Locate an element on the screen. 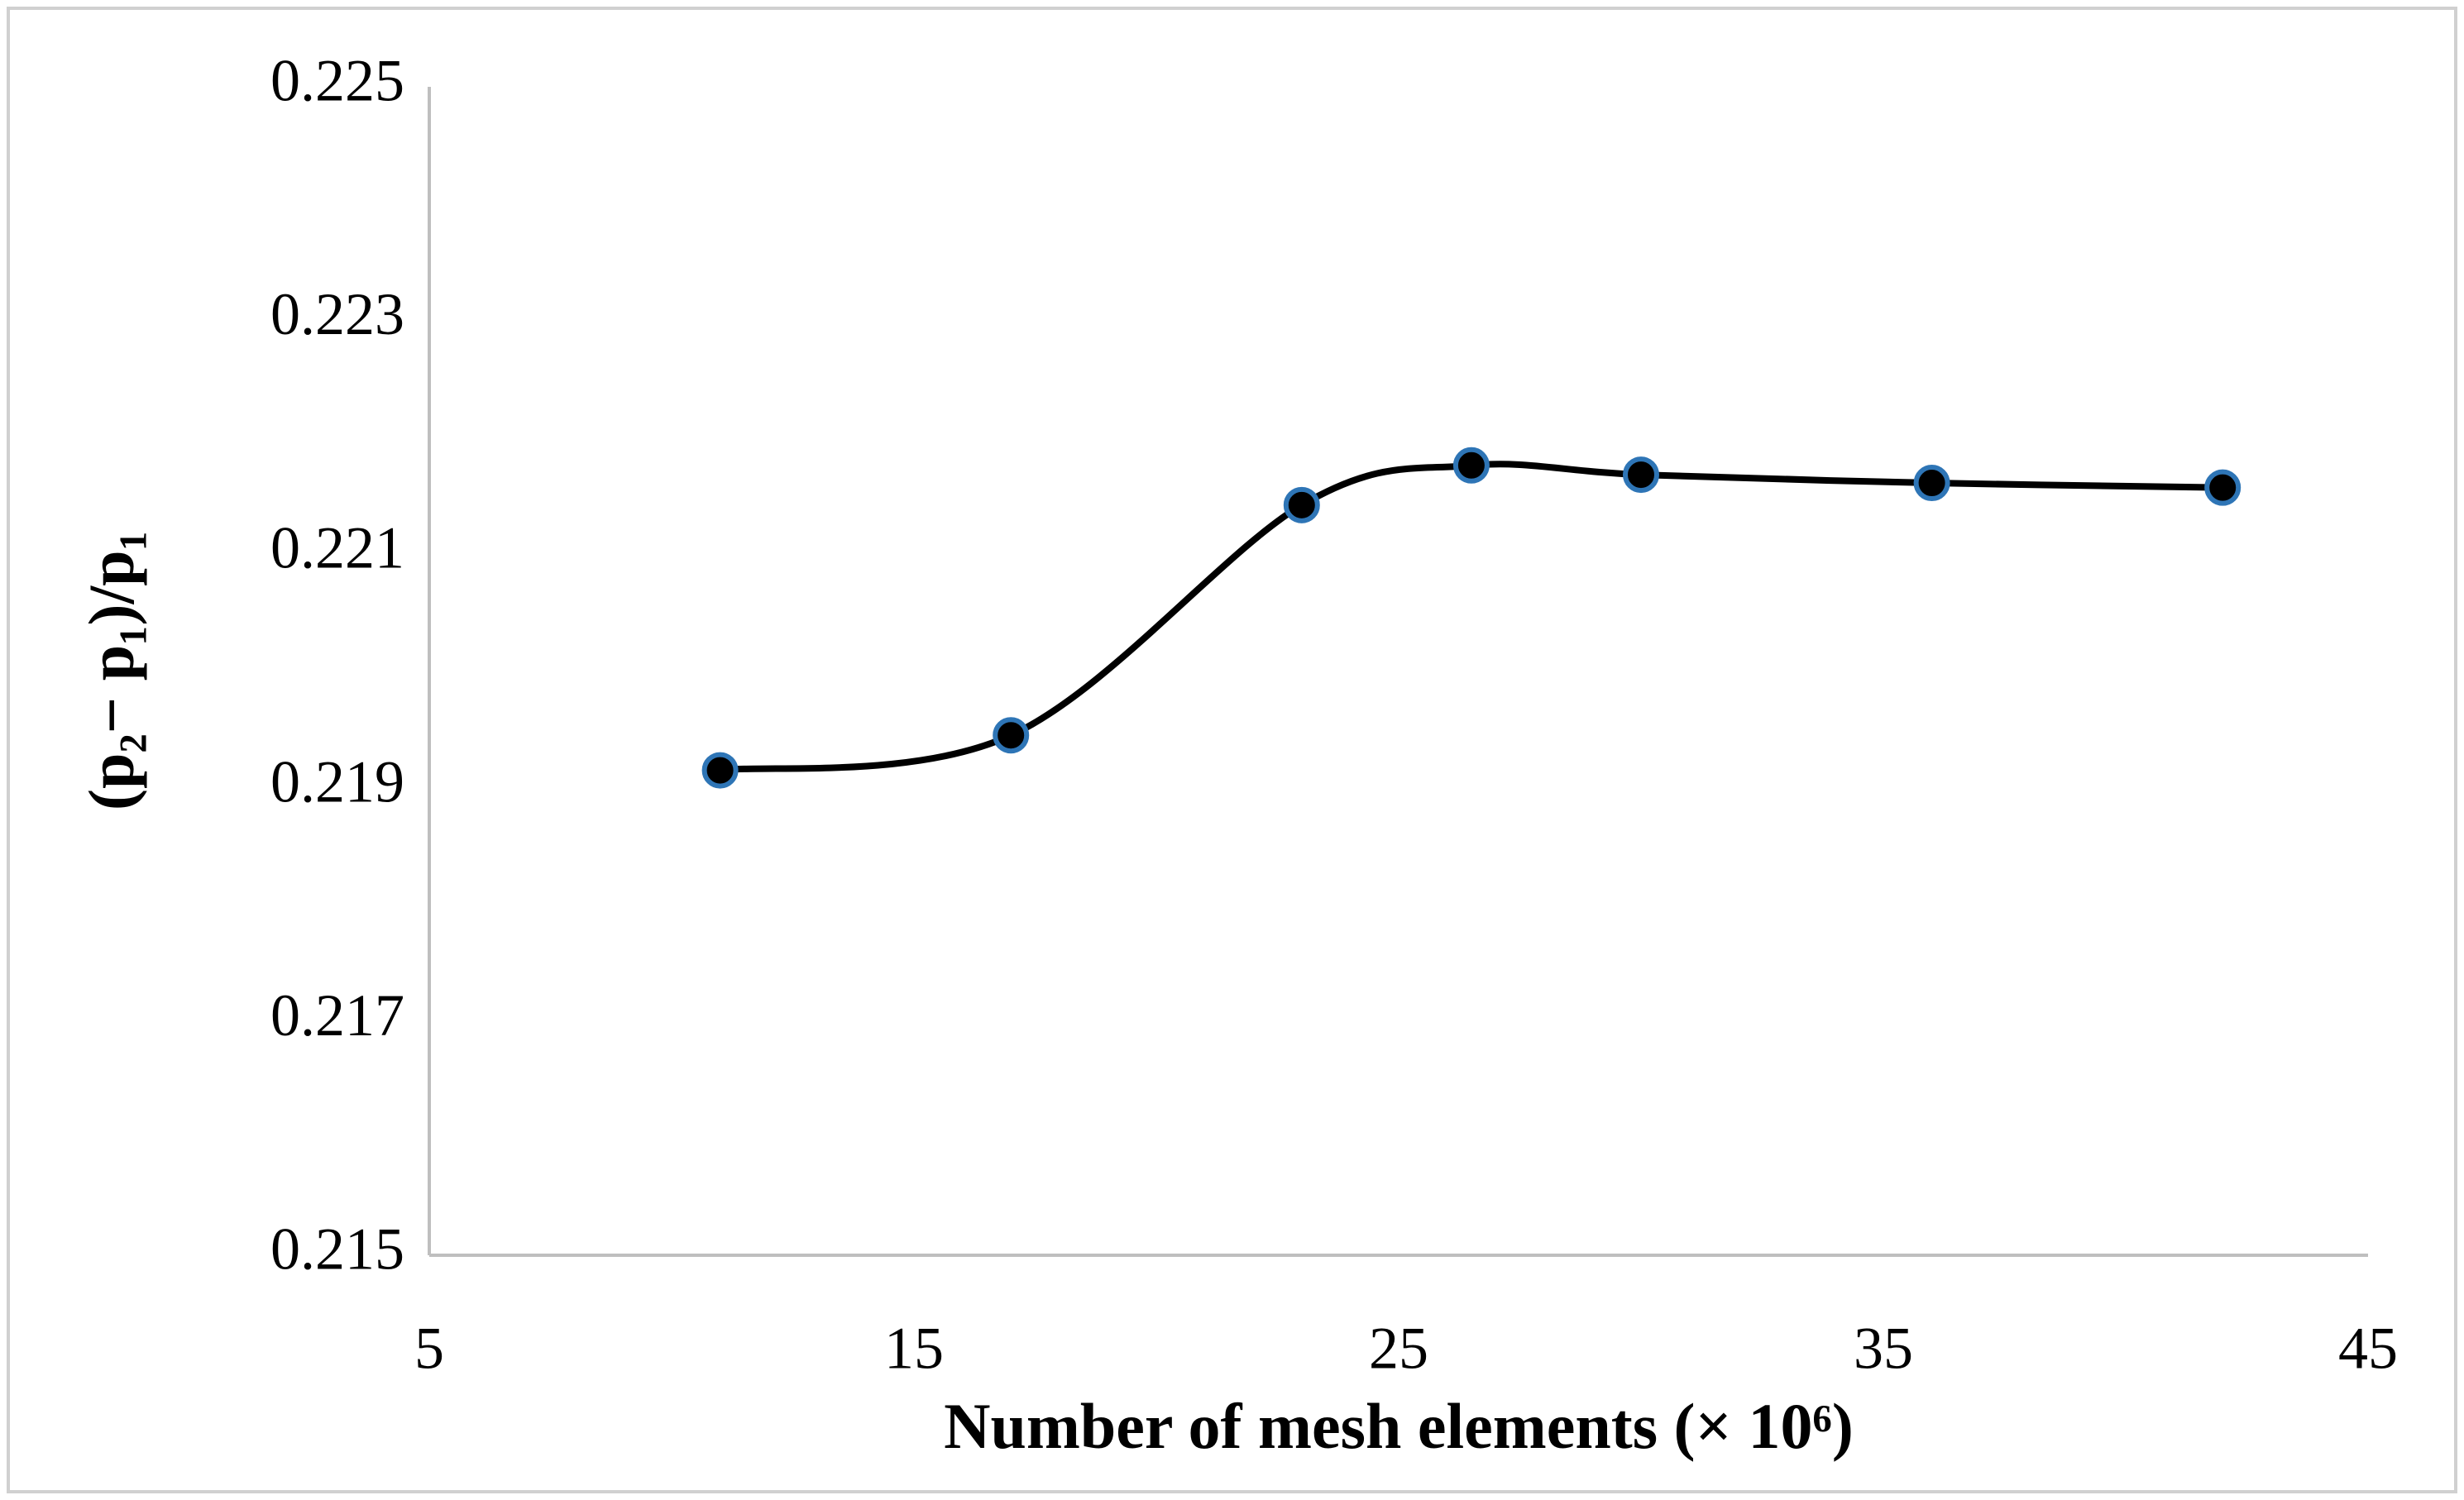 This screenshot has height=1500, width=2464. y-tick-label: 0.225 is located at coordinates (337, 81).